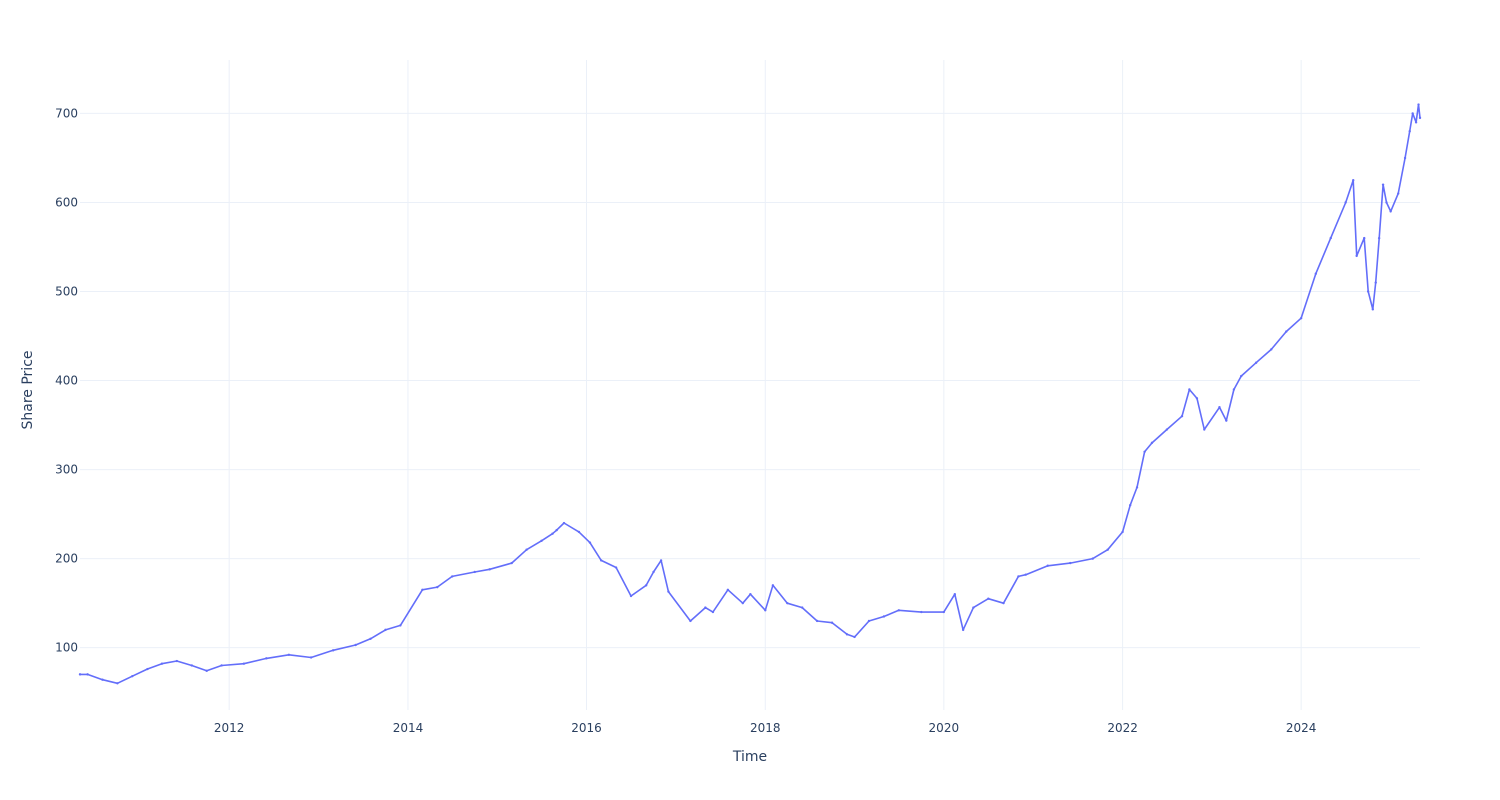  I want to click on x-tick-label: 2012, so click(229, 728).